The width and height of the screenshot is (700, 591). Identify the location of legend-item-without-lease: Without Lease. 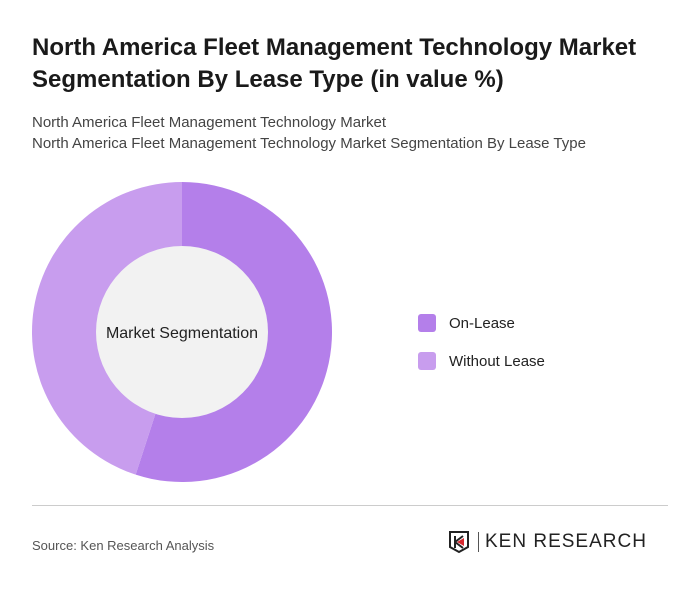
(481, 361).